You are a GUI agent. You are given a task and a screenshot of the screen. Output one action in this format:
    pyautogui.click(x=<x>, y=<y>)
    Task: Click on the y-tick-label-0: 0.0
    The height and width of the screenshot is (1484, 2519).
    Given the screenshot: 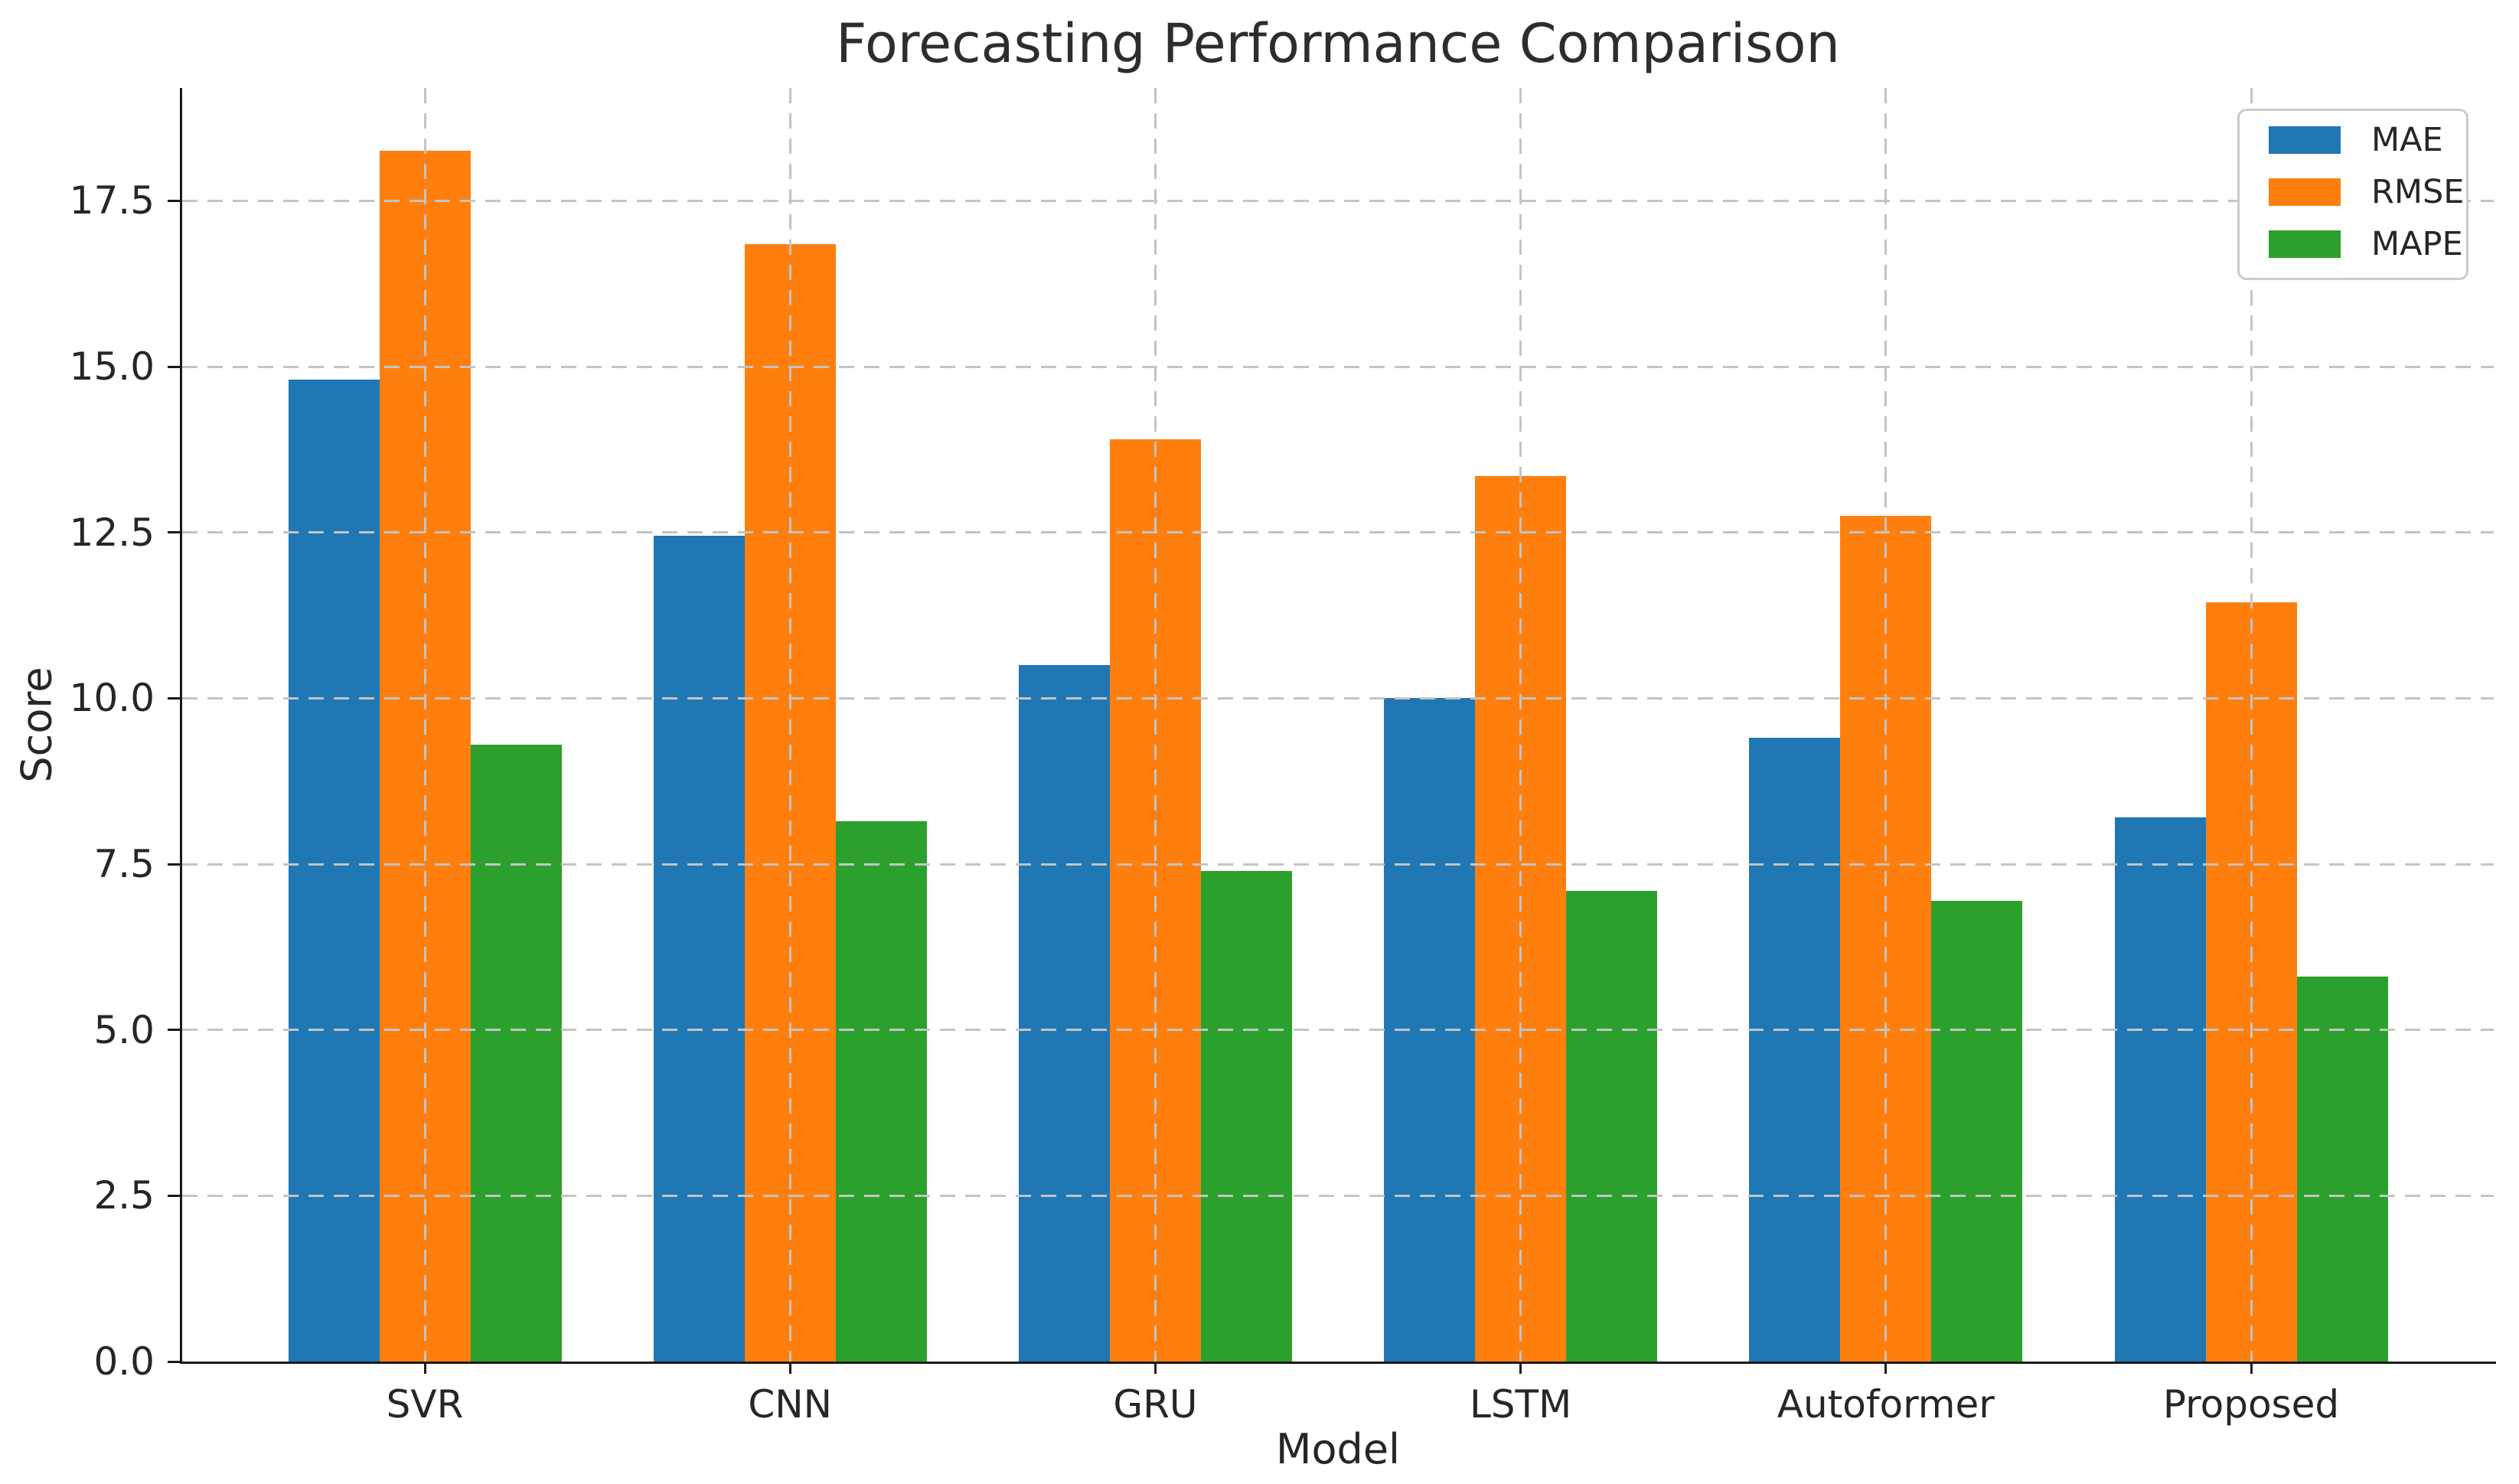 What is the action you would take?
    pyautogui.click(x=124, y=1361)
    